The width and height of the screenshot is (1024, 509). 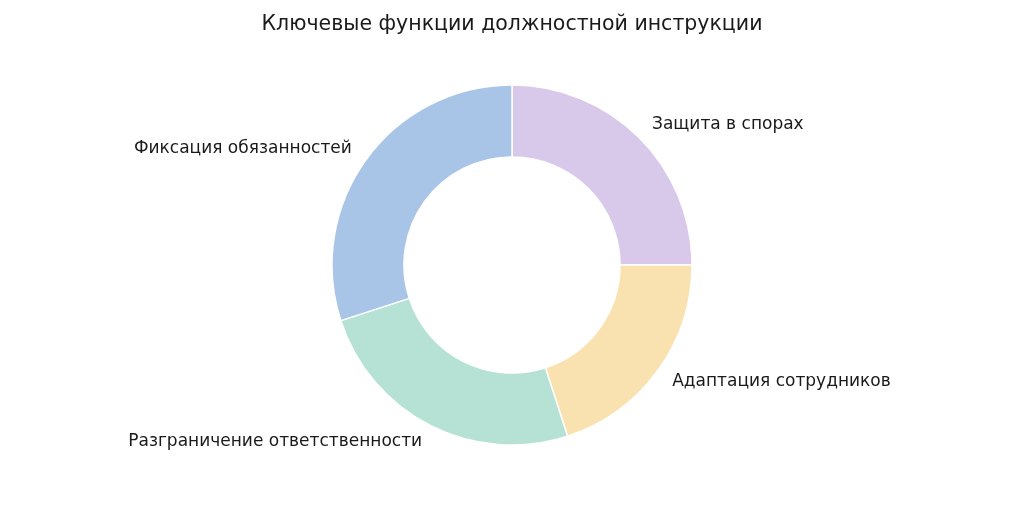 I want to click on chart-title: Ключевые функции должностной инструкции, so click(x=512, y=22).